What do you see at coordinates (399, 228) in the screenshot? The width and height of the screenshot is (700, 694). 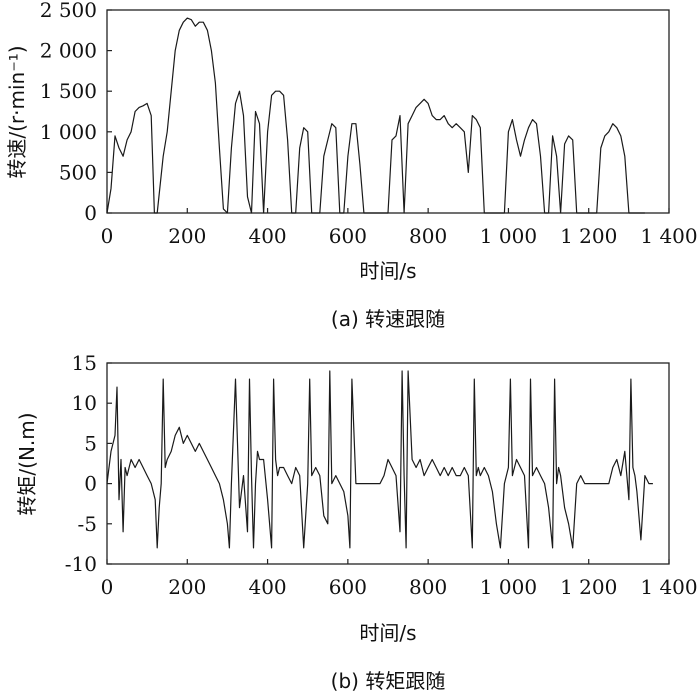 I see `speed-x-axis: 0 200 400 600 800 1 000 1 200 1 400` at bounding box center [399, 228].